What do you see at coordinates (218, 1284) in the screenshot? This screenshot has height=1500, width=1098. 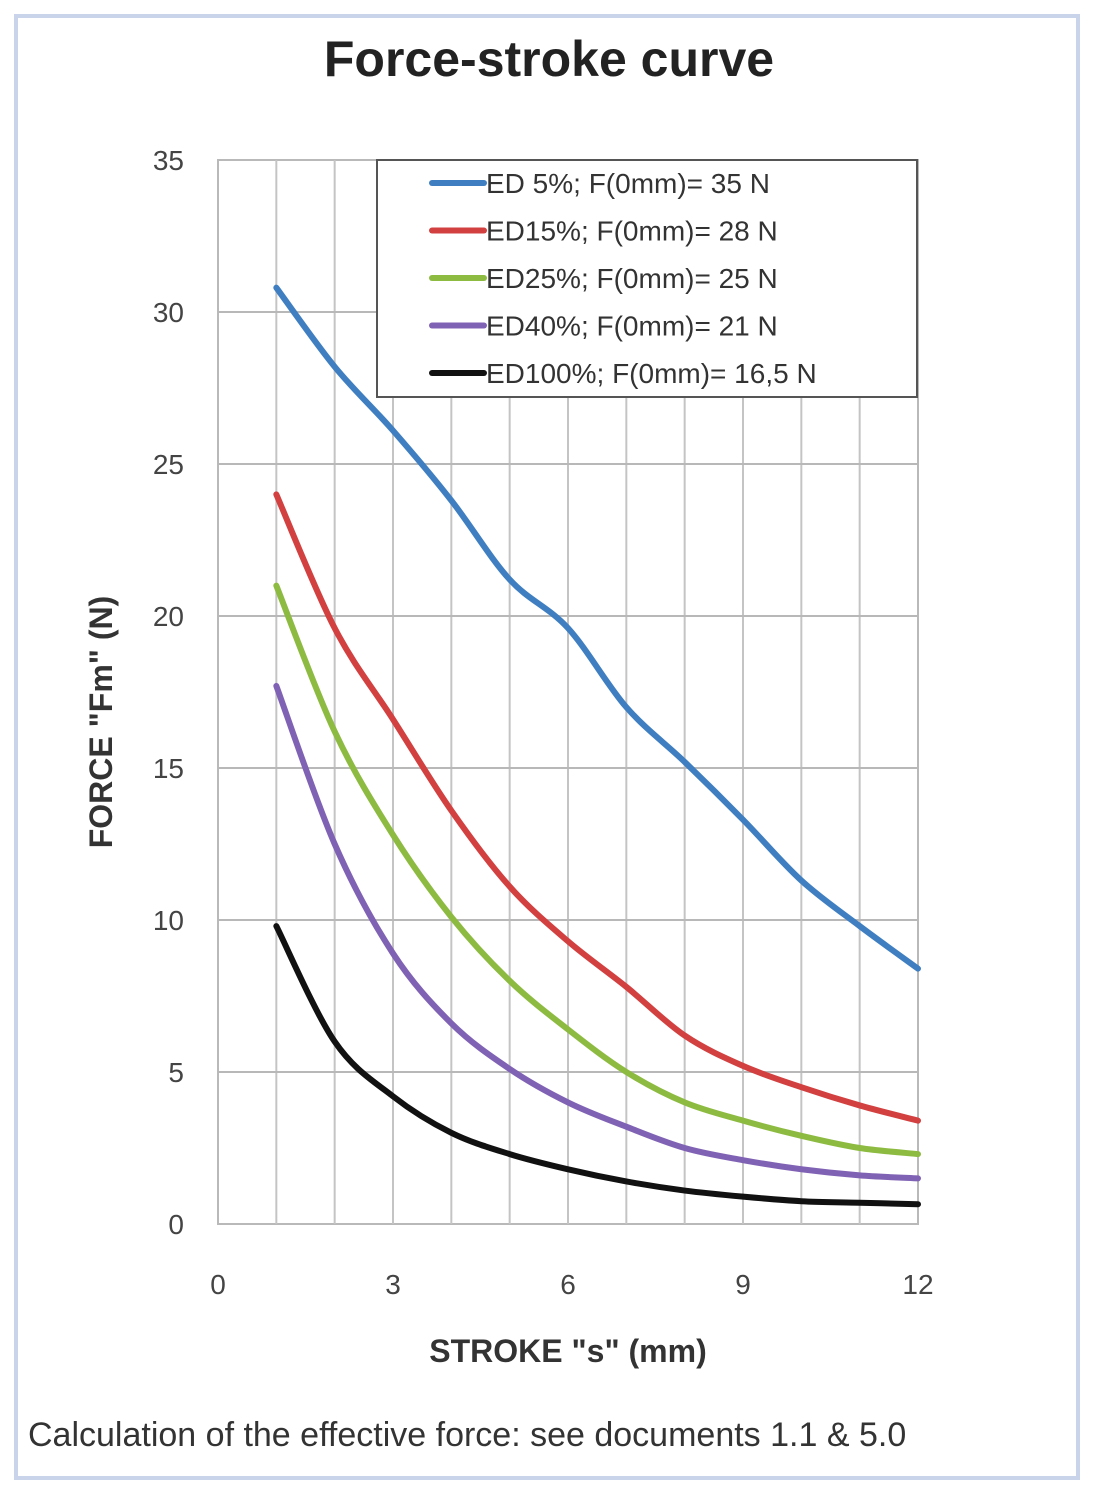 I see `x-tick-label: 0` at bounding box center [218, 1284].